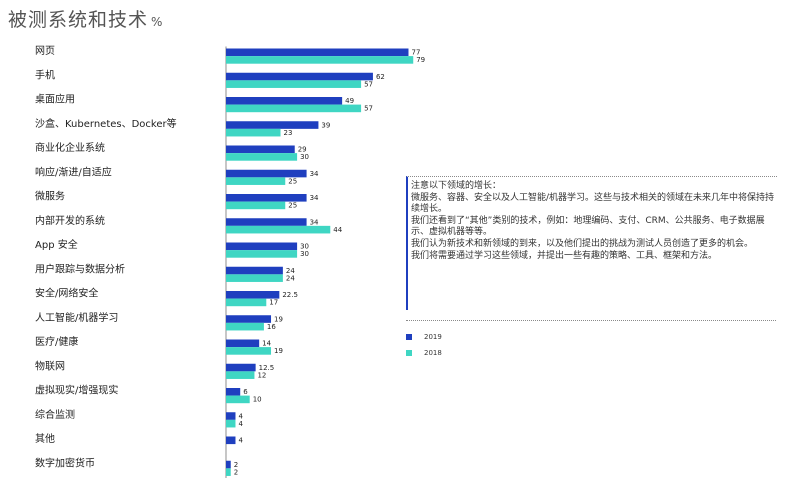 This screenshot has height=484, width=800. I want to click on category-label: 综合监测, so click(55, 414).